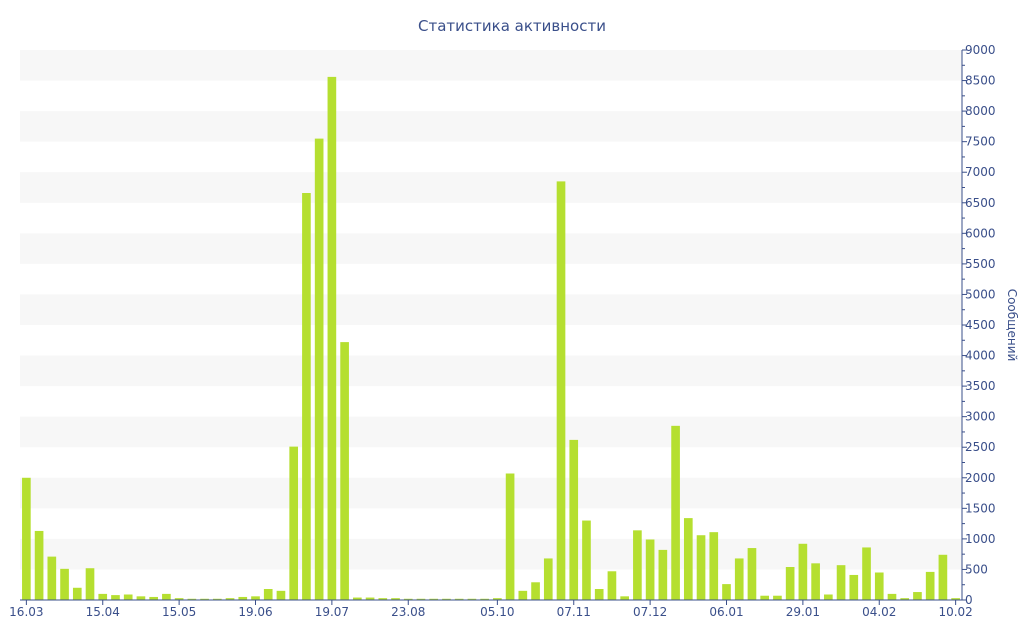  What do you see at coordinates (980, 233) in the screenshot?
I see `y-tick-label: 6000` at bounding box center [980, 233].